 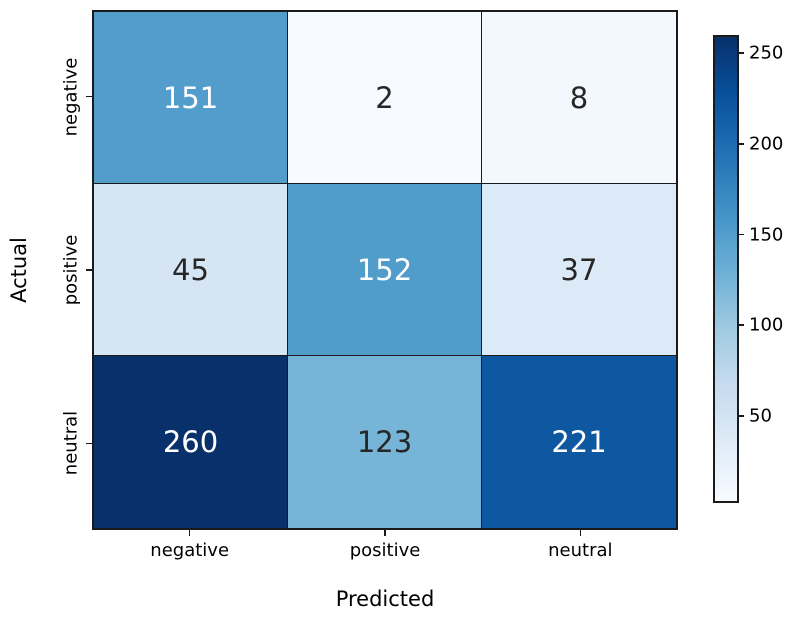 What do you see at coordinates (385, 550) in the screenshot?
I see `x-tick-label-positive: positive` at bounding box center [385, 550].